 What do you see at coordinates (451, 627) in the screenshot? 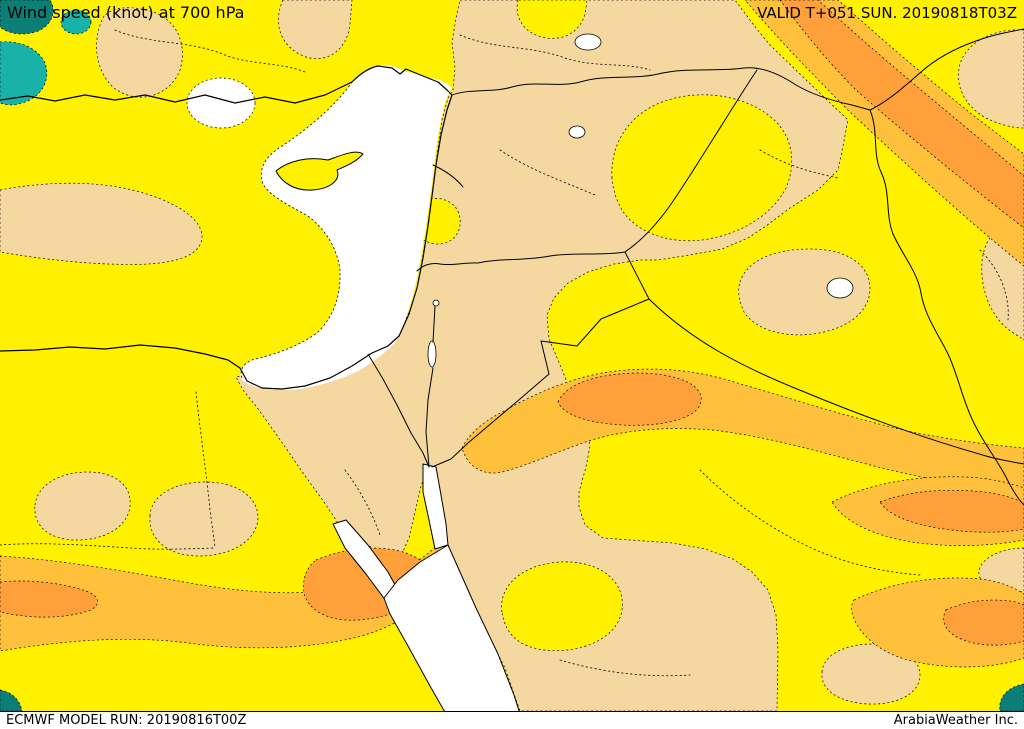
I see `red-sea` at bounding box center [451, 627].